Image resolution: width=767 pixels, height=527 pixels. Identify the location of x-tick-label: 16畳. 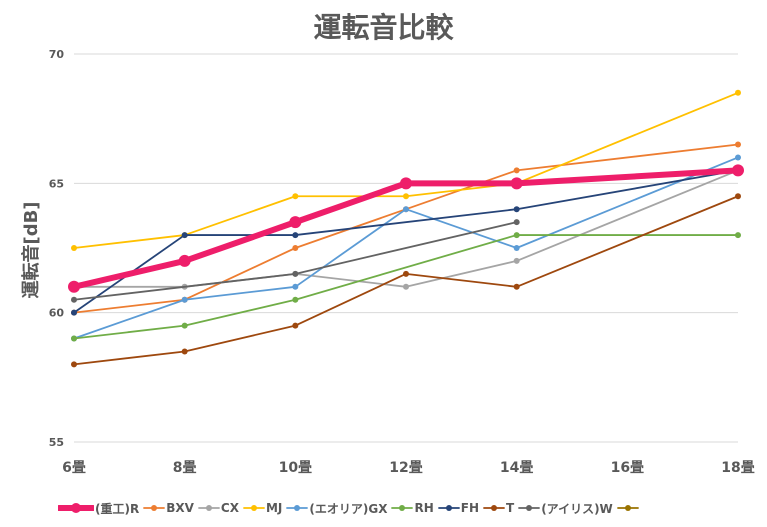
(627, 468).